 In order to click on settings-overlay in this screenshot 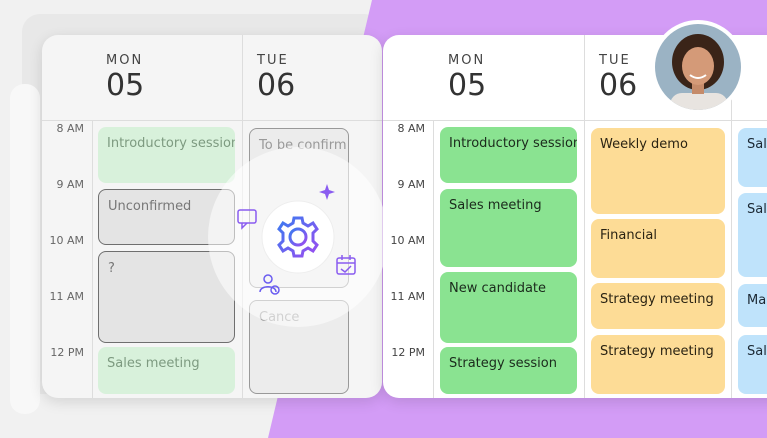, I will do `click(298, 237)`.